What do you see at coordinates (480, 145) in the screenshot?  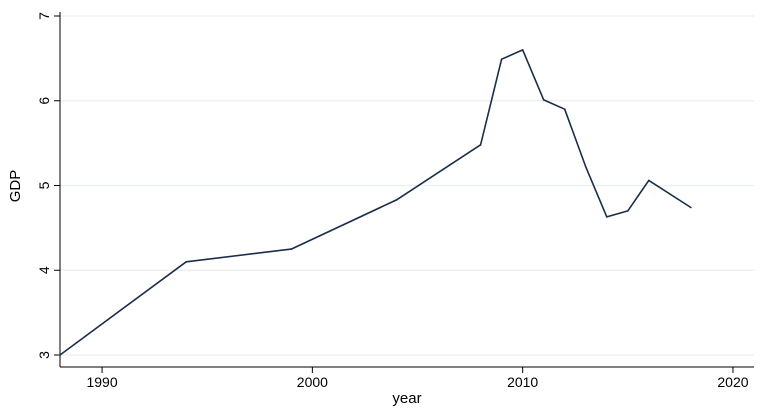 I see `data-point-2008` at bounding box center [480, 145].